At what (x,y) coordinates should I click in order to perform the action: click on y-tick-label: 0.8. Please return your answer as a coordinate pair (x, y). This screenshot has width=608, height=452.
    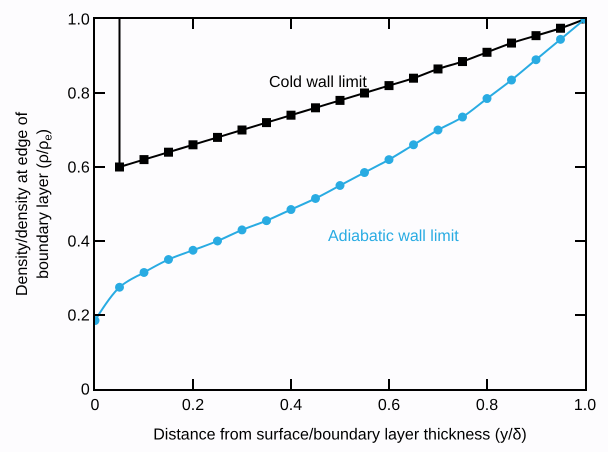
    Looking at the image, I should click on (79, 94).